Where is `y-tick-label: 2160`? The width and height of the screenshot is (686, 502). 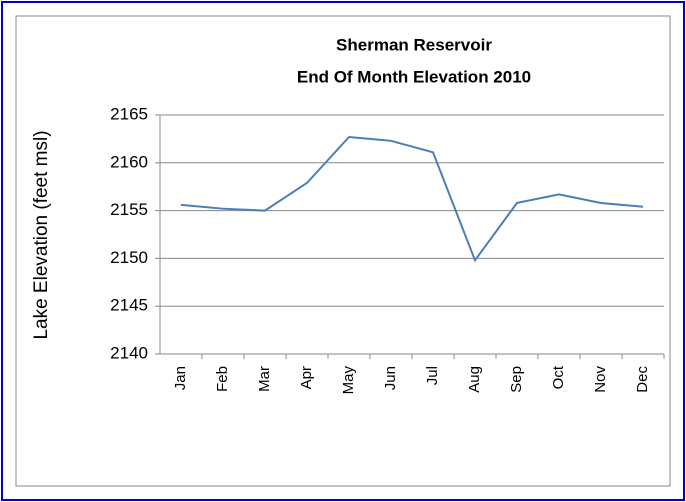 y-tick-label: 2160 is located at coordinates (129, 161).